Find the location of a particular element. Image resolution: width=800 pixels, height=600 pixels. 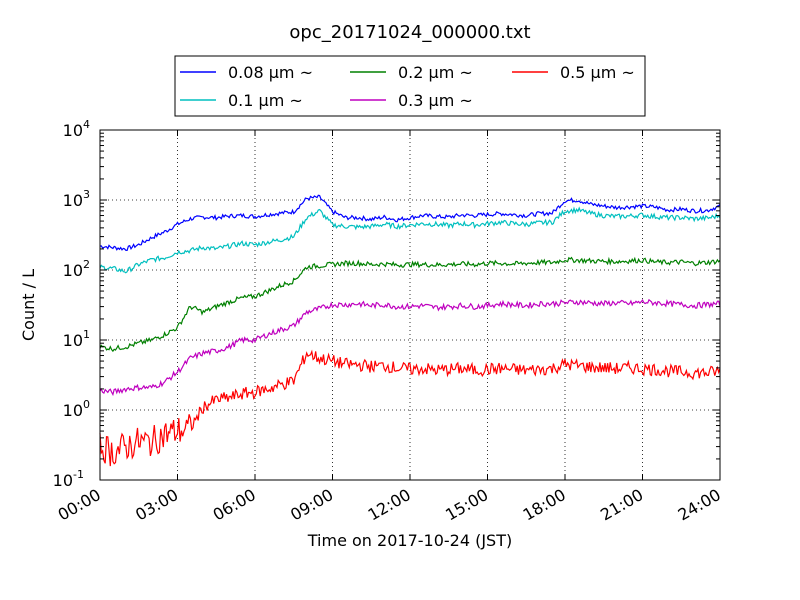

y-tick-exponent: 4 is located at coordinates (86, 124).